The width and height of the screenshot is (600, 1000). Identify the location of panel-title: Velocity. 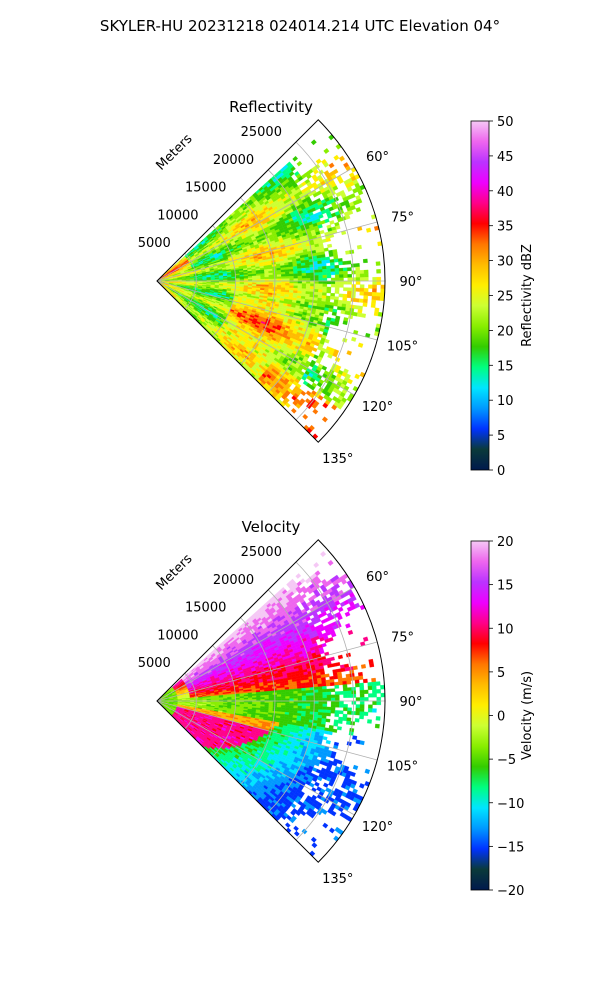
(271, 527).